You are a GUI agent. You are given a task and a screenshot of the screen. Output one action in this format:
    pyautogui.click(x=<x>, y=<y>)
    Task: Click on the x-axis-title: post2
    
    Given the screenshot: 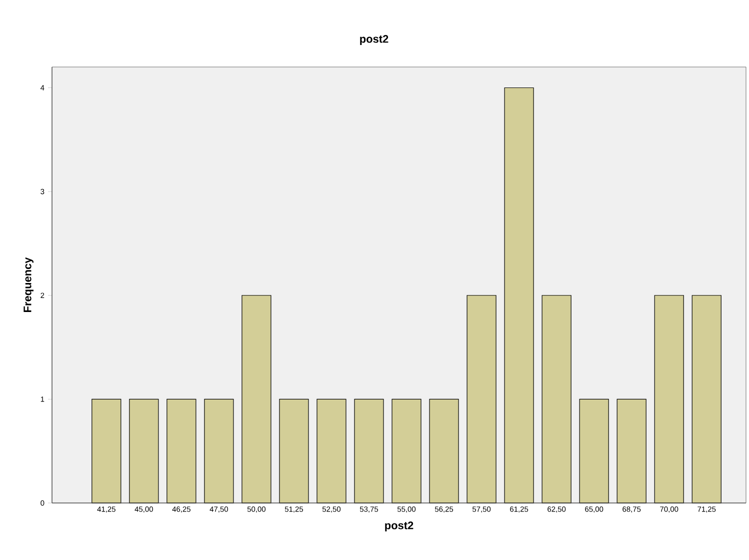 What is the action you would take?
    pyautogui.click(x=399, y=527)
    